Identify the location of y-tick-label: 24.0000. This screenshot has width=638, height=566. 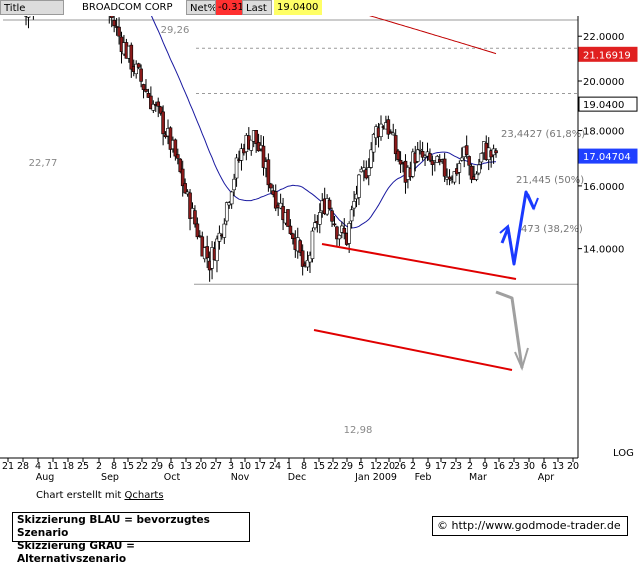
(603, 1).